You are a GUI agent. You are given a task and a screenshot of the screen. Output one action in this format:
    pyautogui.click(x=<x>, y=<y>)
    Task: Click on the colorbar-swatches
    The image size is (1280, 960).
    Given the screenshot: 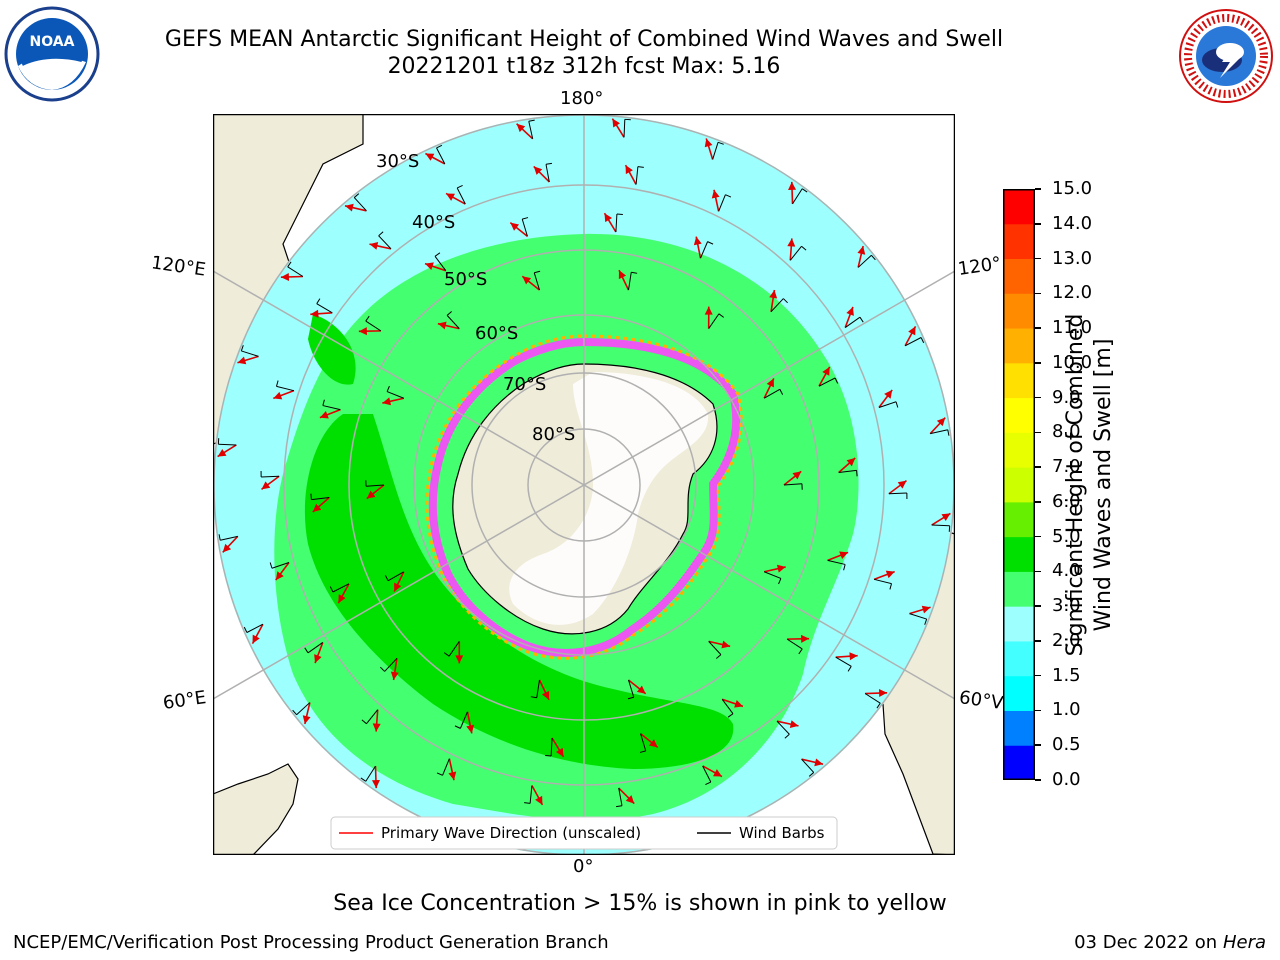 What is the action you would take?
    pyautogui.click(x=1019, y=485)
    